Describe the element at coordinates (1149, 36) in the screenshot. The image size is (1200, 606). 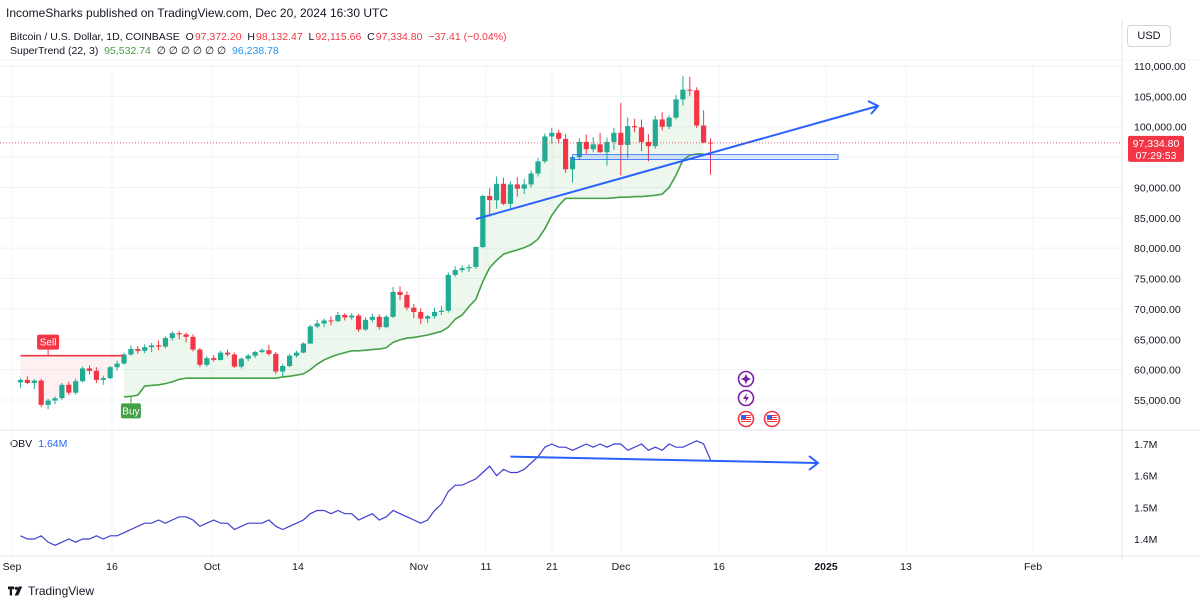
I see `currency-button: USD` at that location.